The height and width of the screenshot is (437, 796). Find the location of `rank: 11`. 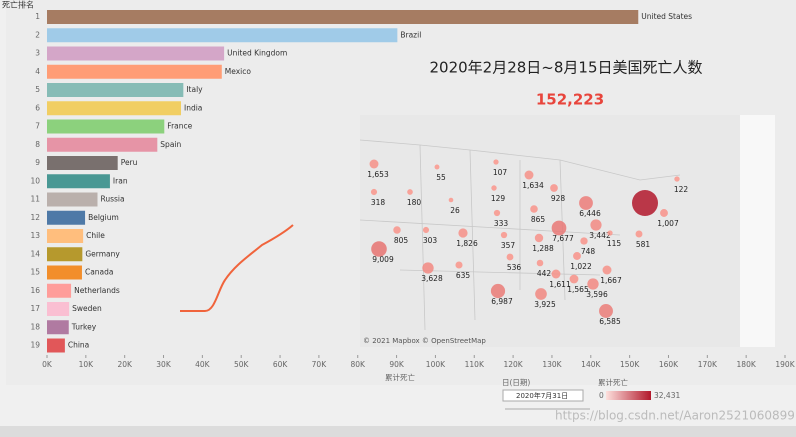

rank: 11 is located at coordinates (35, 199).